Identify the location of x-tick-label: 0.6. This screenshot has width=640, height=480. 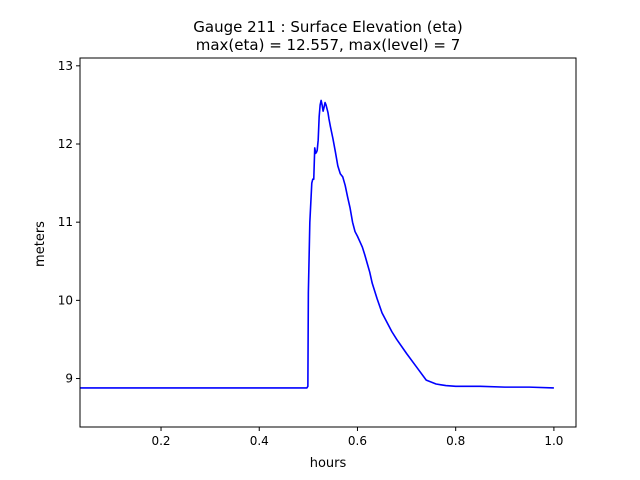
(357, 441).